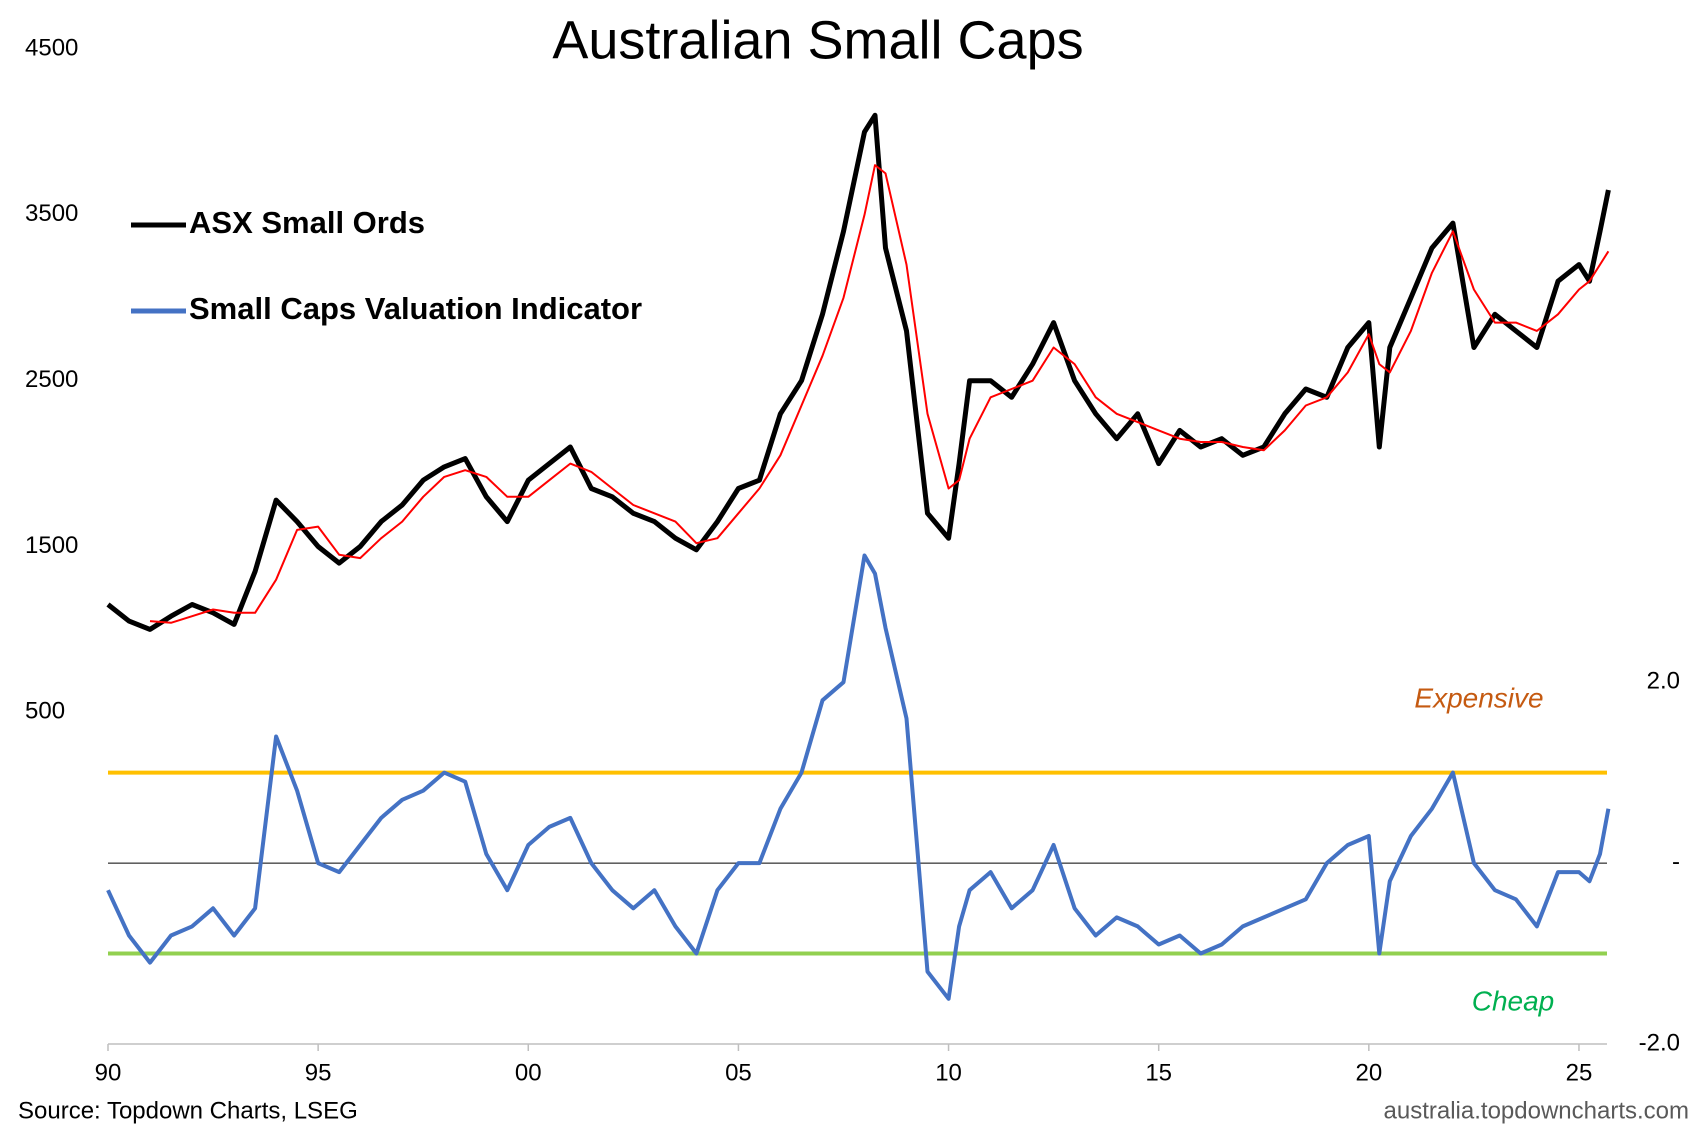 The image size is (1705, 1127). What do you see at coordinates (1676, 861) in the screenshot?
I see `y2-tick-label: -` at bounding box center [1676, 861].